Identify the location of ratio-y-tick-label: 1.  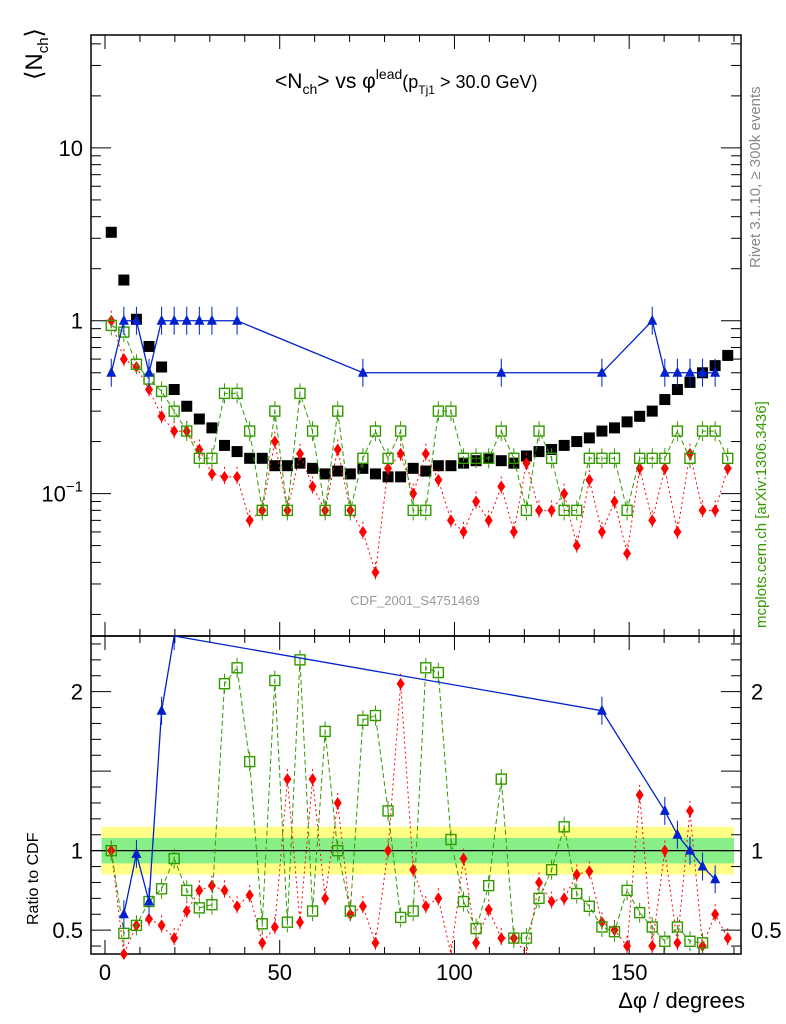
(77, 851).